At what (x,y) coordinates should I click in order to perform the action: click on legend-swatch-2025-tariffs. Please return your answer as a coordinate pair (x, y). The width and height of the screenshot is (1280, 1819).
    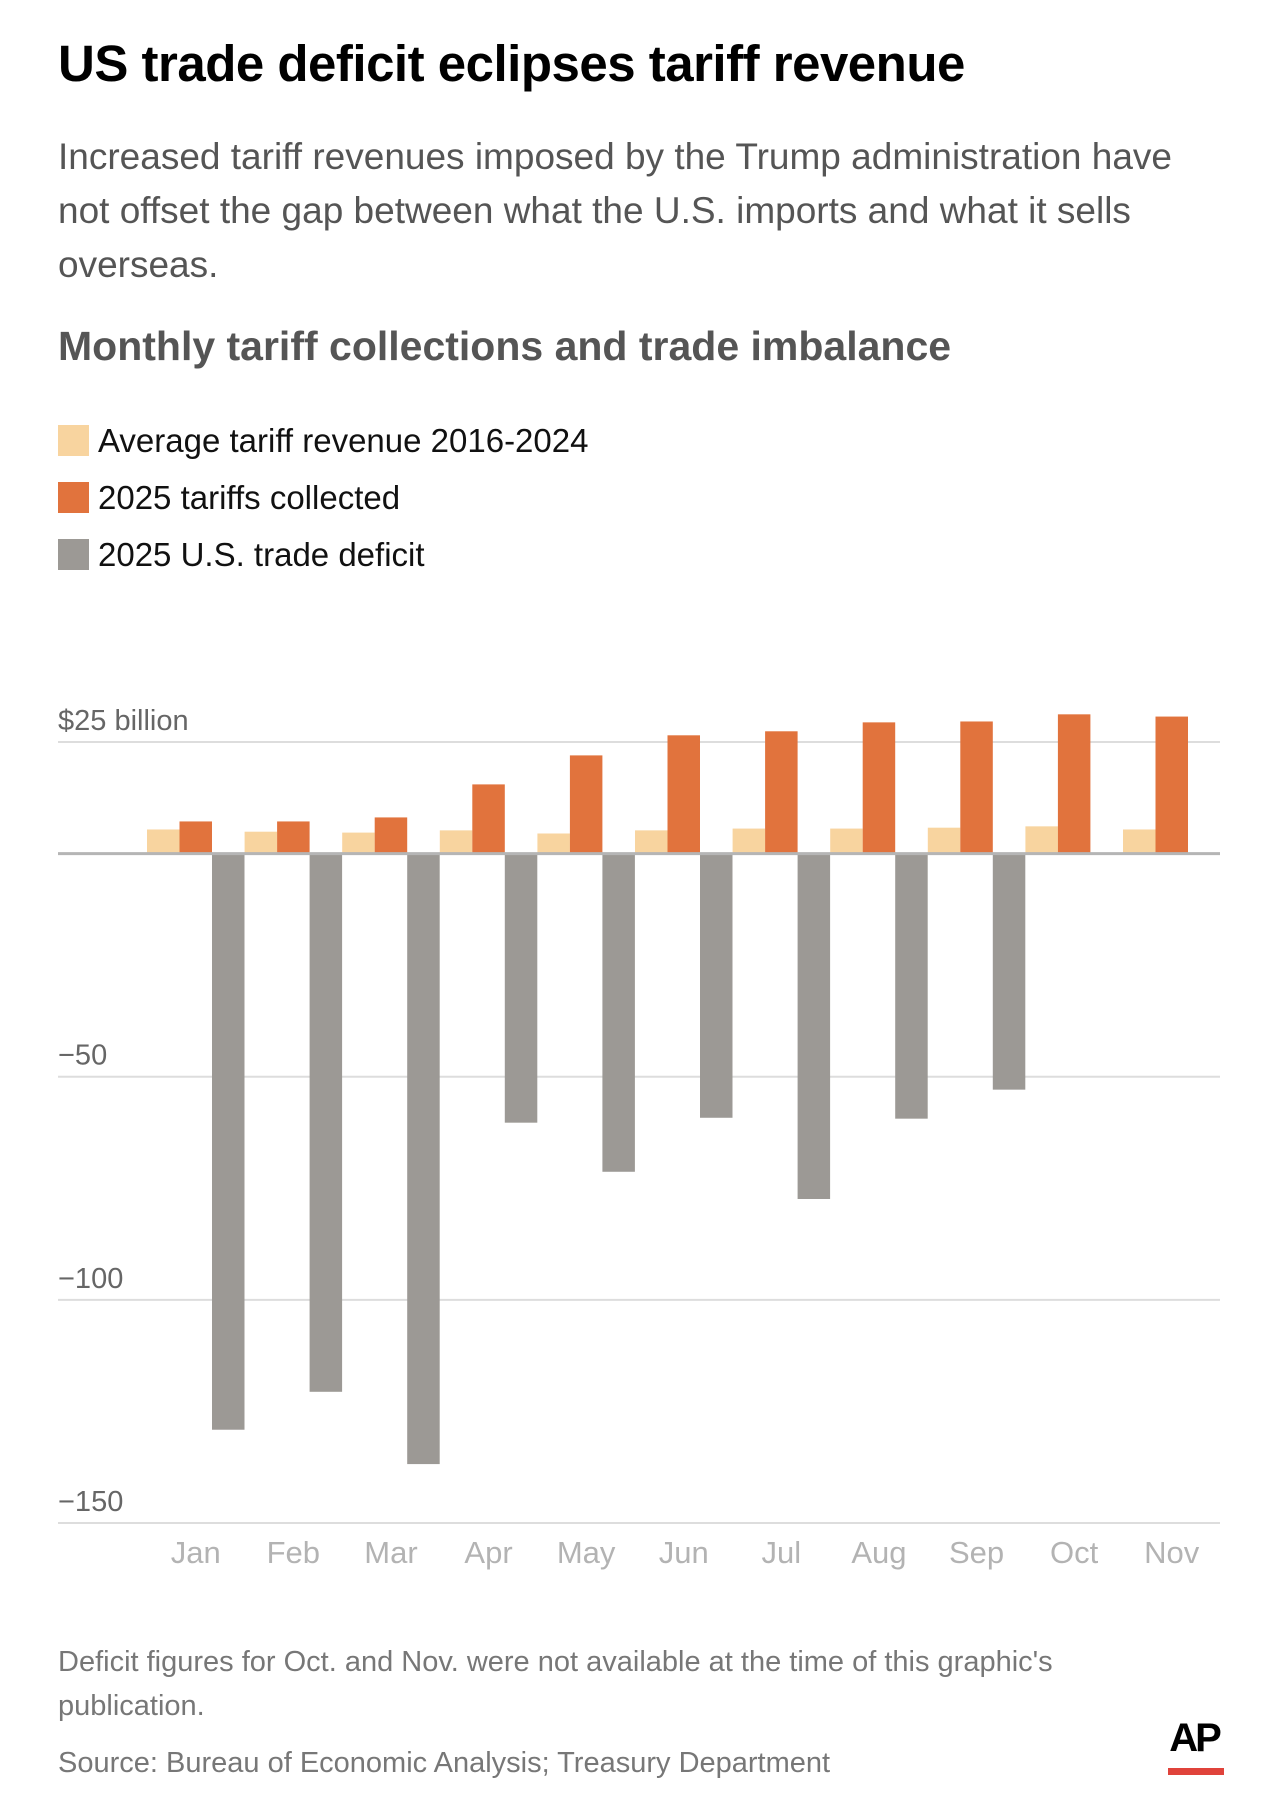
    Looking at the image, I should click on (73, 497).